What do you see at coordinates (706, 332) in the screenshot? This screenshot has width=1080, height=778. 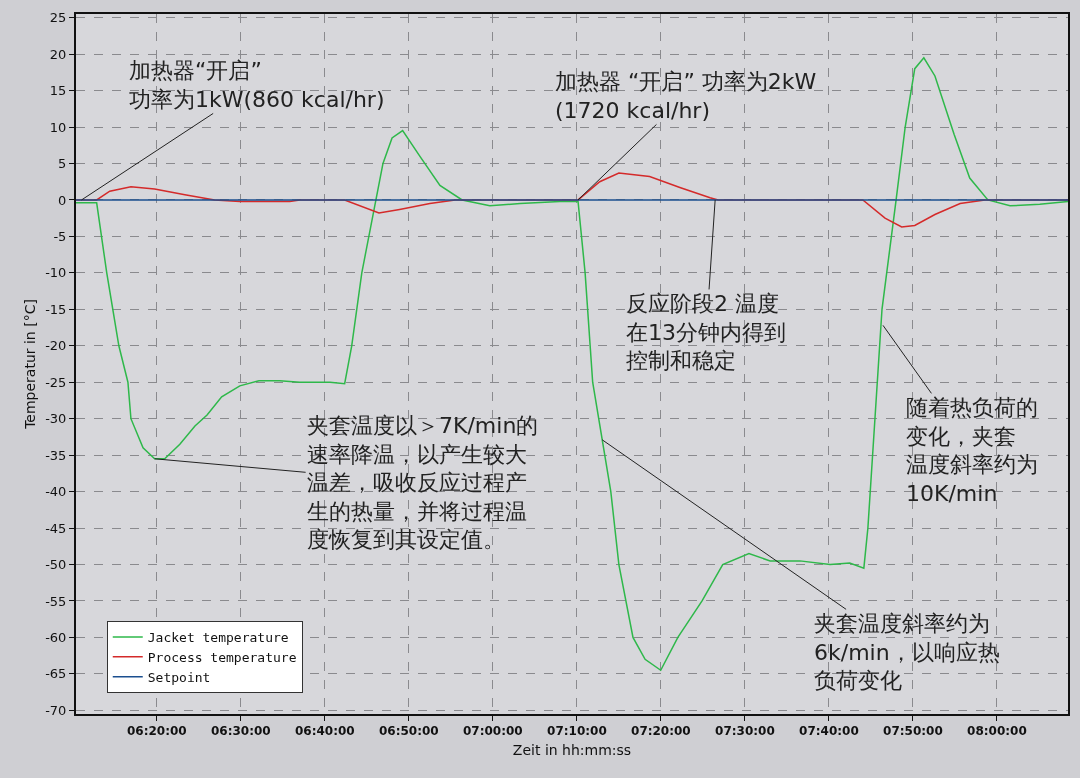 I see `annotation: 反应阶段2 温度在13分钟内得到控制和稳定` at bounding box center [706, 332].